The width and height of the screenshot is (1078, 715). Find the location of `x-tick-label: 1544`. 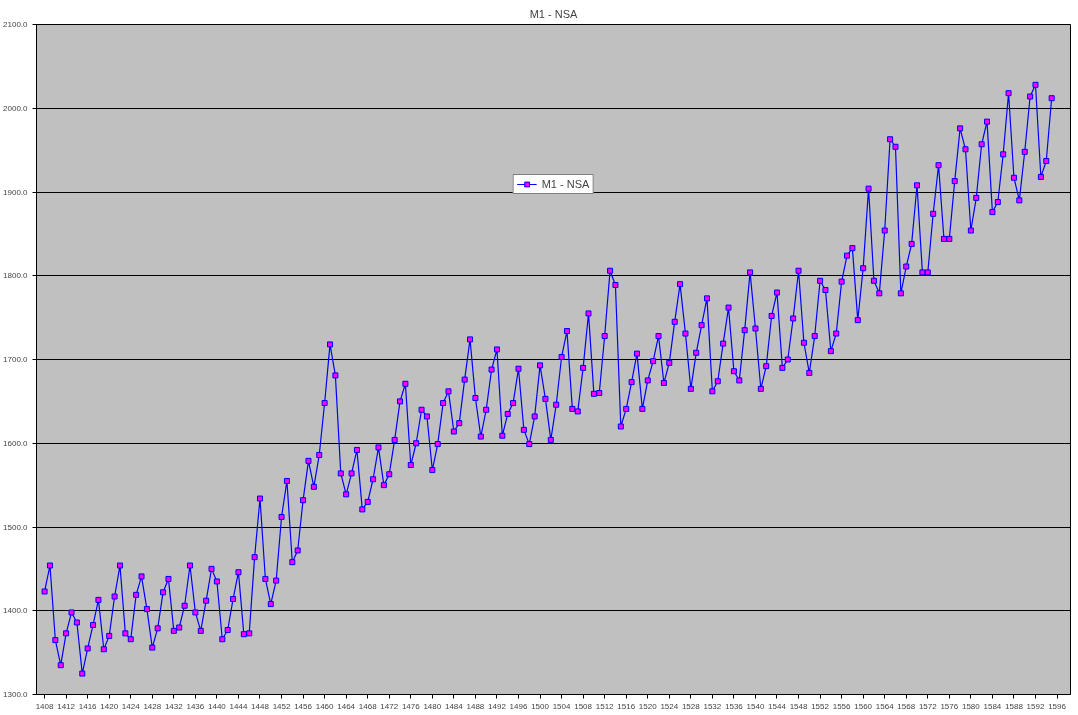

x-tick-label: 1544 is located at coordinates (777, 706).